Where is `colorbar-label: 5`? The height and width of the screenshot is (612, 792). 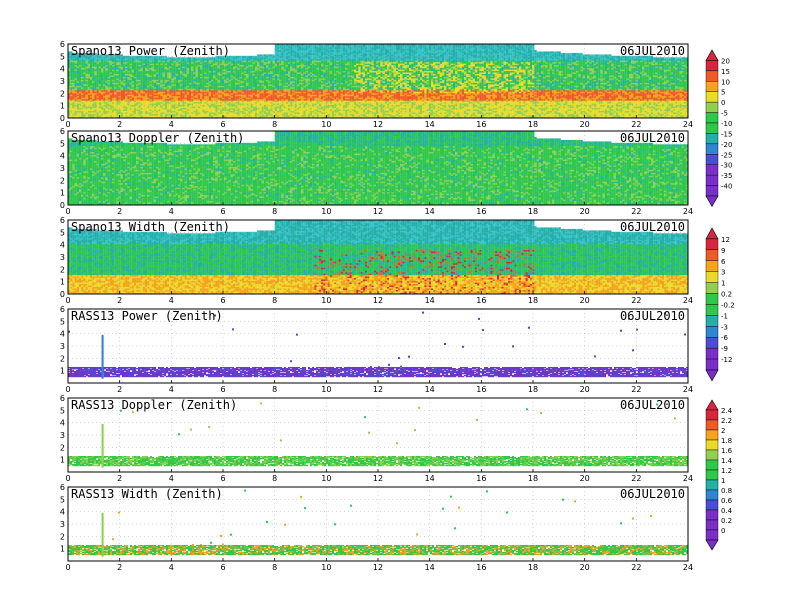
colorbar-label: 5 is located at coordinates (723, 93).